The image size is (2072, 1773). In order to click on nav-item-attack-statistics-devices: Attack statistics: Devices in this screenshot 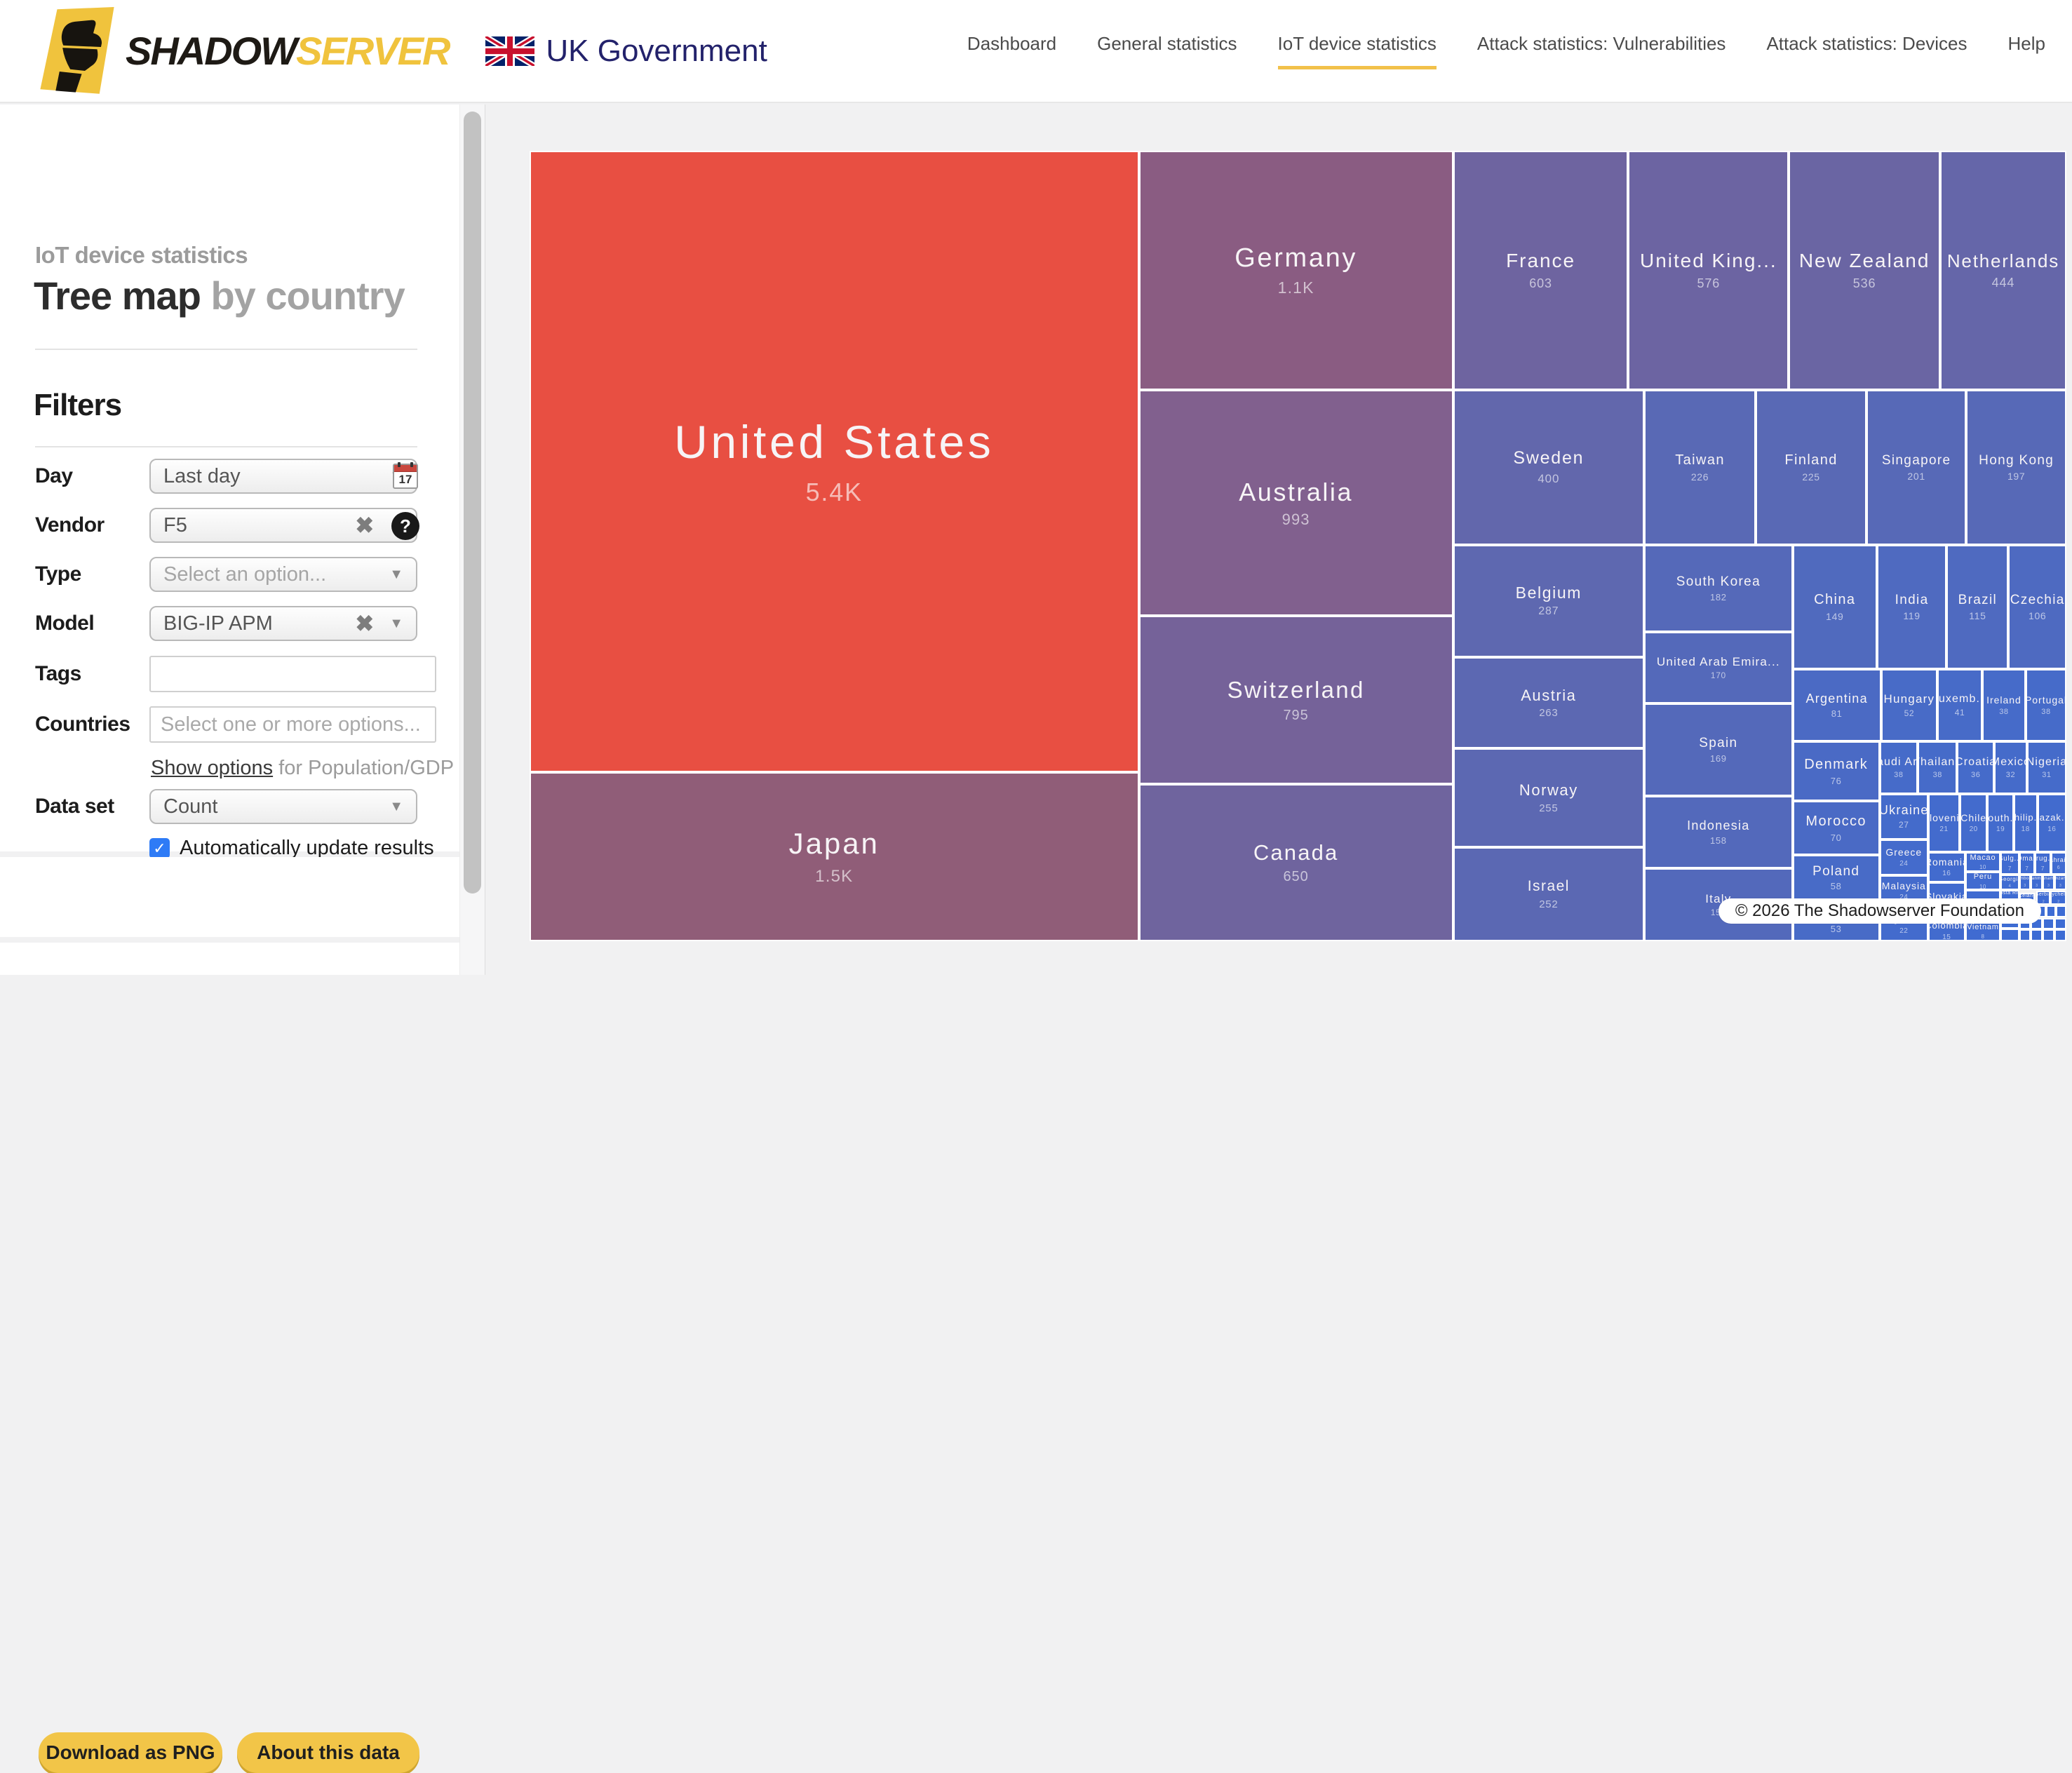, I will do `click(1867, 43)`.